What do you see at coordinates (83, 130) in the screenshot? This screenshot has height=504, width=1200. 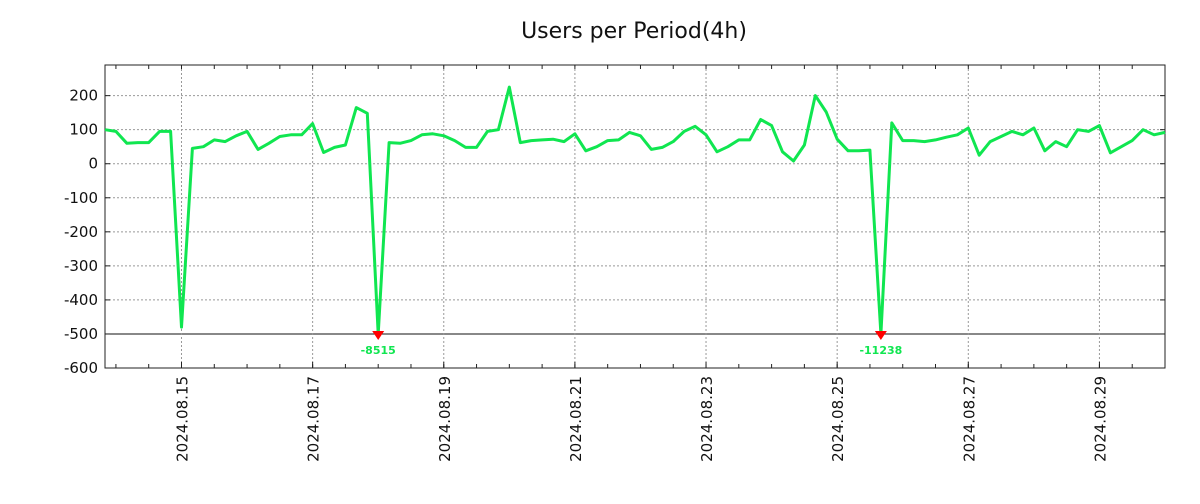 I see `y-tick-label: 100` at bounding box center [83, 130].